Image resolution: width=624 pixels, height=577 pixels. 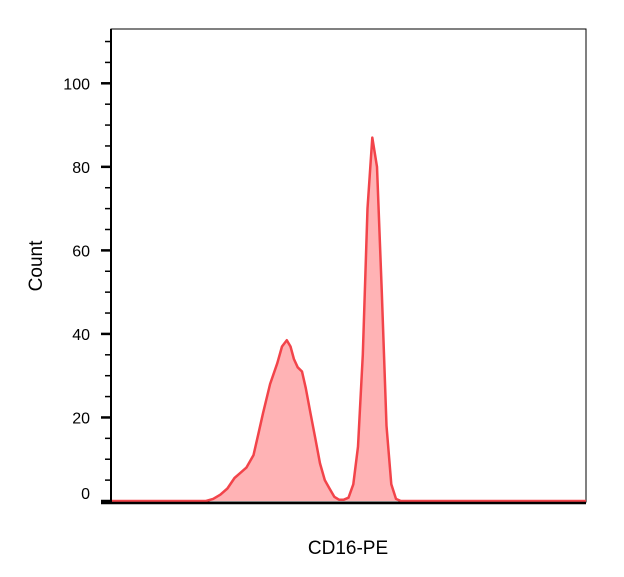 I want to click on y-tick-label: 80, so click(x=81, y=168).